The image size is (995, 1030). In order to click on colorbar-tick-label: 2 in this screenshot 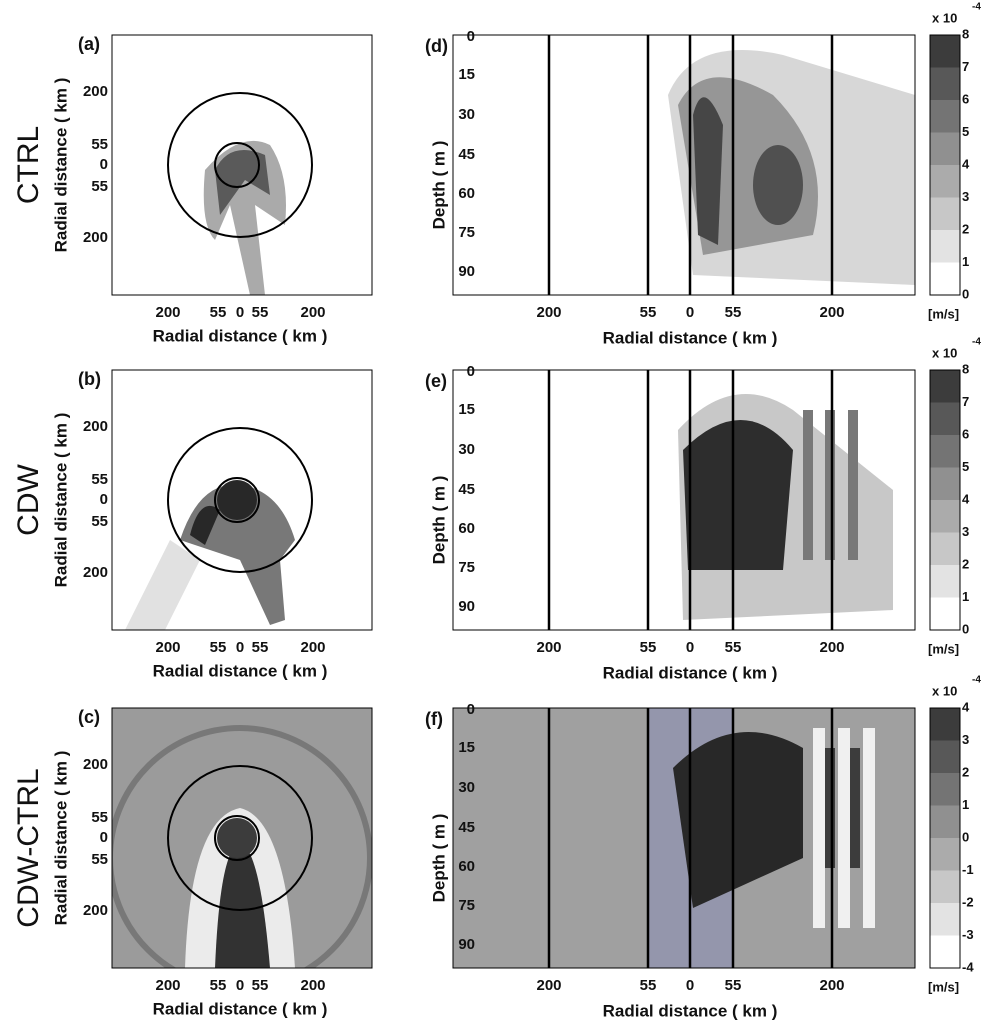, I will do `click(965, 228)`.